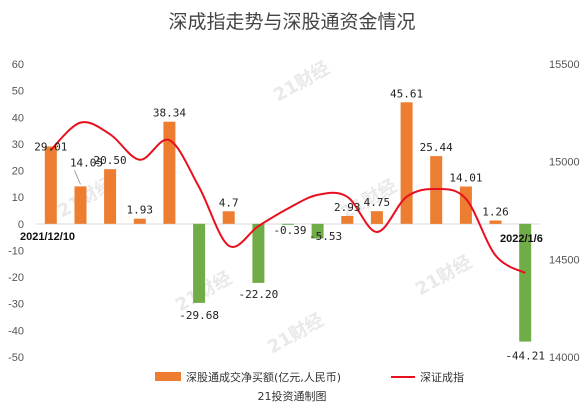 The width and height of the screenshot is (584, 412). Describe the element at coordinates (377, 202) in the screenshot. I see `bar-label-11: 4.75` at that location.